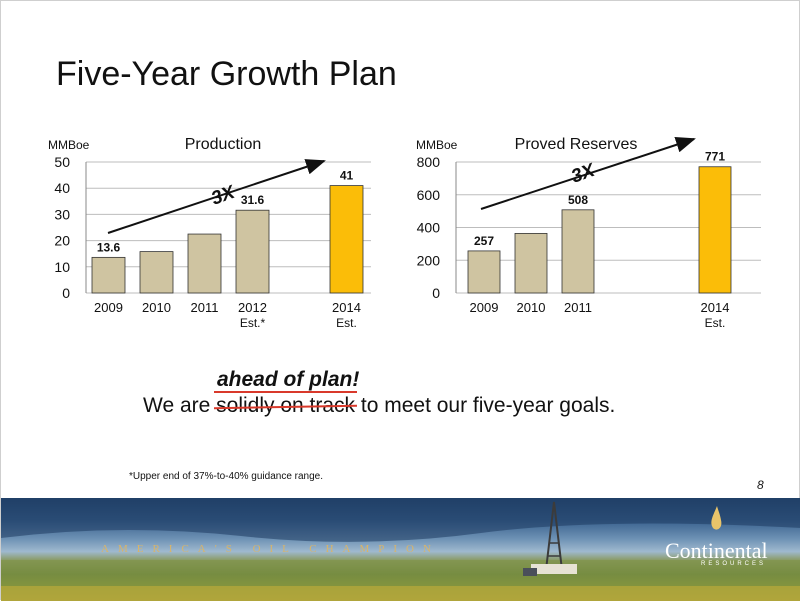 The image size is (800, 601). I want to click on data-label: 31.6, so click(253, 200).